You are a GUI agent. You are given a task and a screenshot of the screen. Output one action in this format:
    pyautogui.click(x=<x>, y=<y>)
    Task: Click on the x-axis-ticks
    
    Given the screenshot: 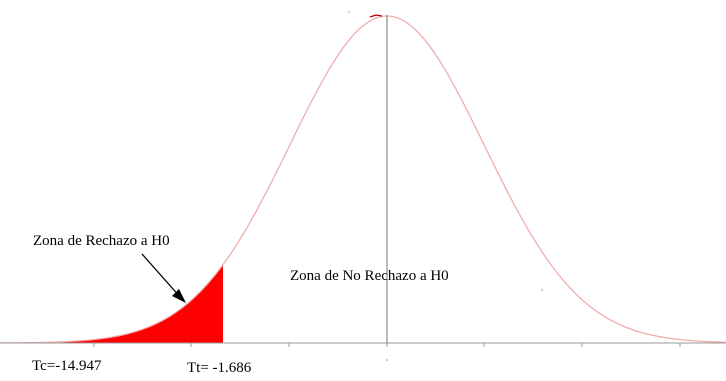 What is the action you would take?
    pyautogui.click(x=387, y=345)
    